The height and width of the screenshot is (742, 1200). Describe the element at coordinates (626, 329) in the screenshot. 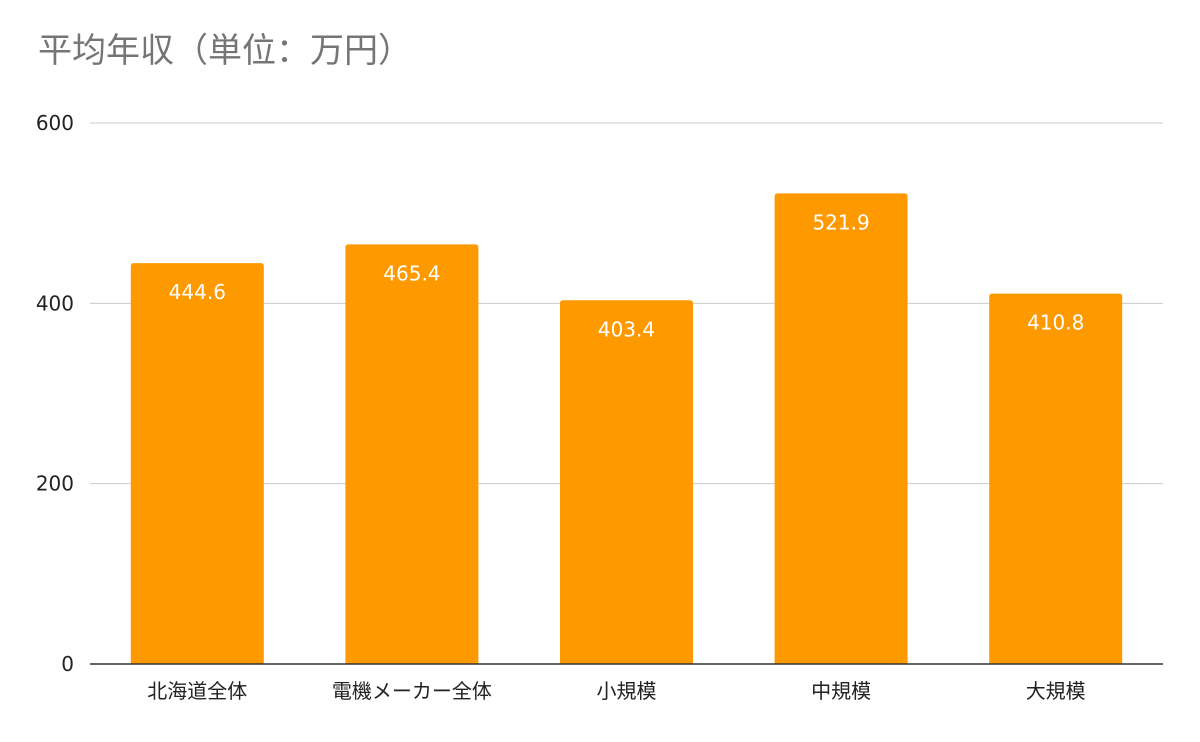

I see `data-label-2: 403.4` at that location.